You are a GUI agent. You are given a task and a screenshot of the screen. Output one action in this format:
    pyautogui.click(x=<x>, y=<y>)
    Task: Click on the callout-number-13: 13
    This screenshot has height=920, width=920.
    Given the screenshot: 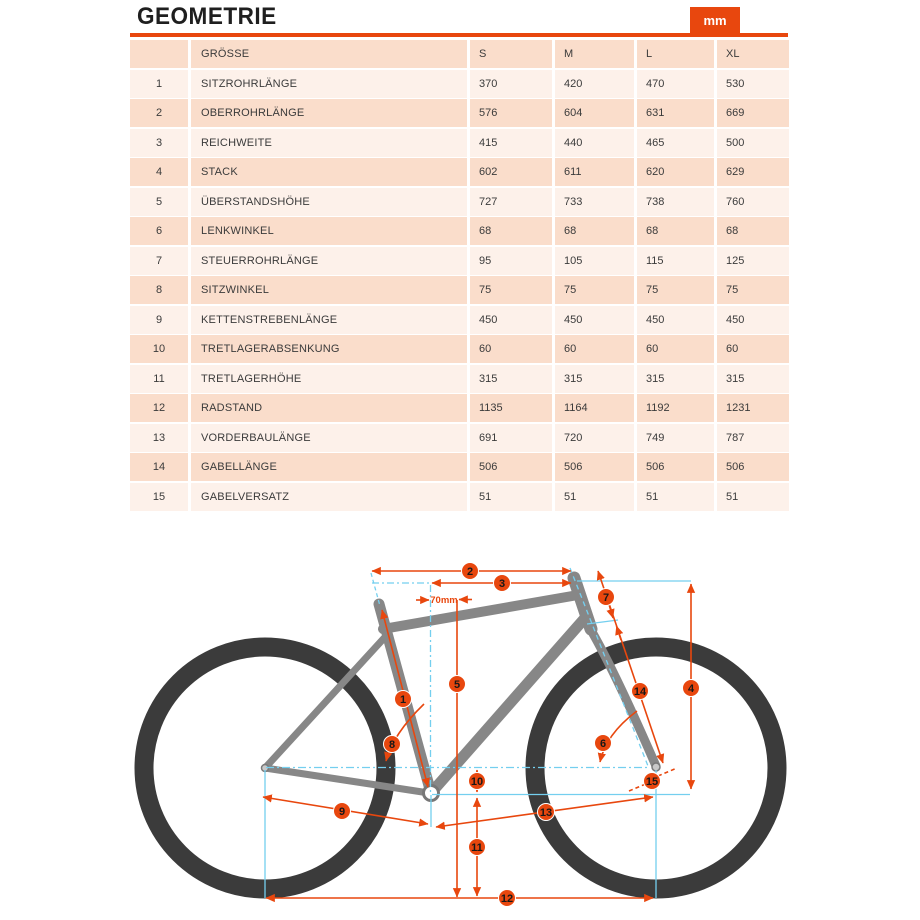 What is the action you would take?
    pyautogui.click(x=546, y=813)
    